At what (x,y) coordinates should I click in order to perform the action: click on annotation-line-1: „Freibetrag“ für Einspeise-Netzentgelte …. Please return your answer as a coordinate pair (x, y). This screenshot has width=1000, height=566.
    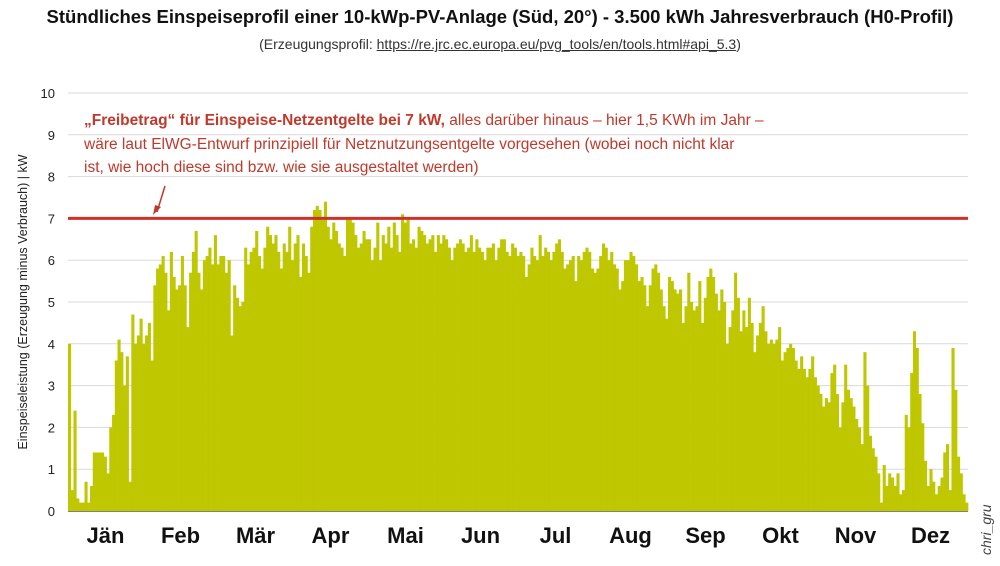
    Looking at the image, I should click on (424, 120).